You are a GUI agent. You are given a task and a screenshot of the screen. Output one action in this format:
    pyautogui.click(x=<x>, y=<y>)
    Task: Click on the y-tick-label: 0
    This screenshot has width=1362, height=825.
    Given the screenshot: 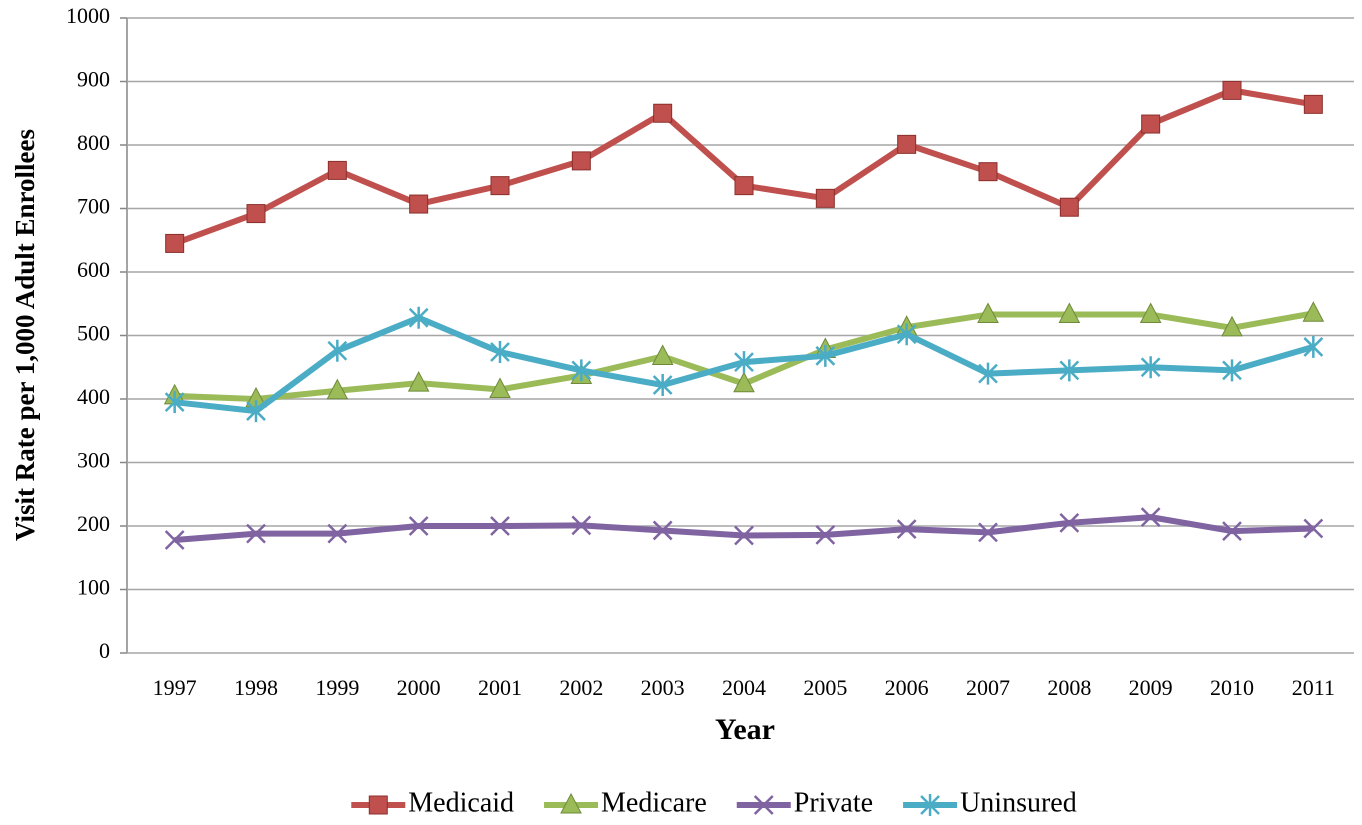 What is the action you would take?
    pyautogui.click(x=104, y=650)
    